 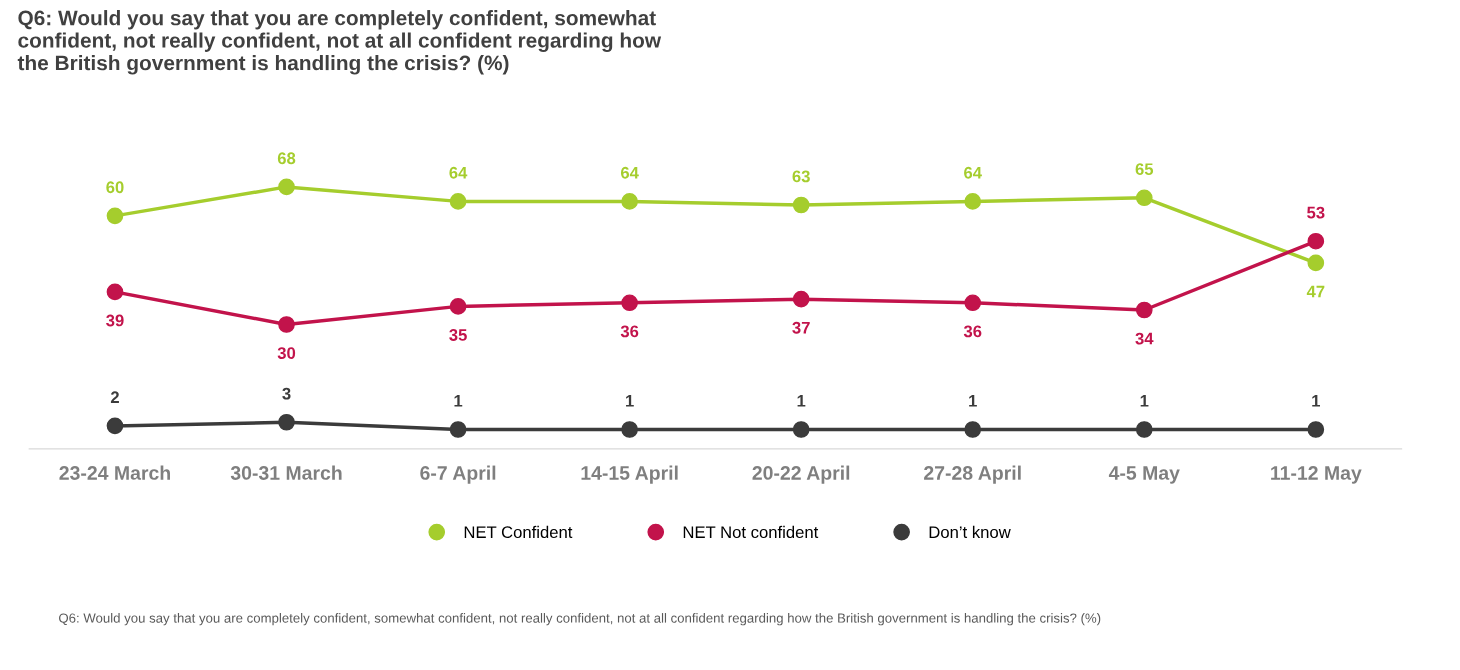 I want to click on x-tick-label: 14-15 April, so click(x=629, y=474).